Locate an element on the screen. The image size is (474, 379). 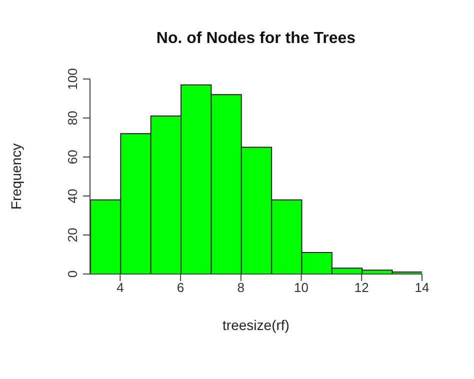
x-axis-title: treesize(rf) is located at coordinates (256, 325).